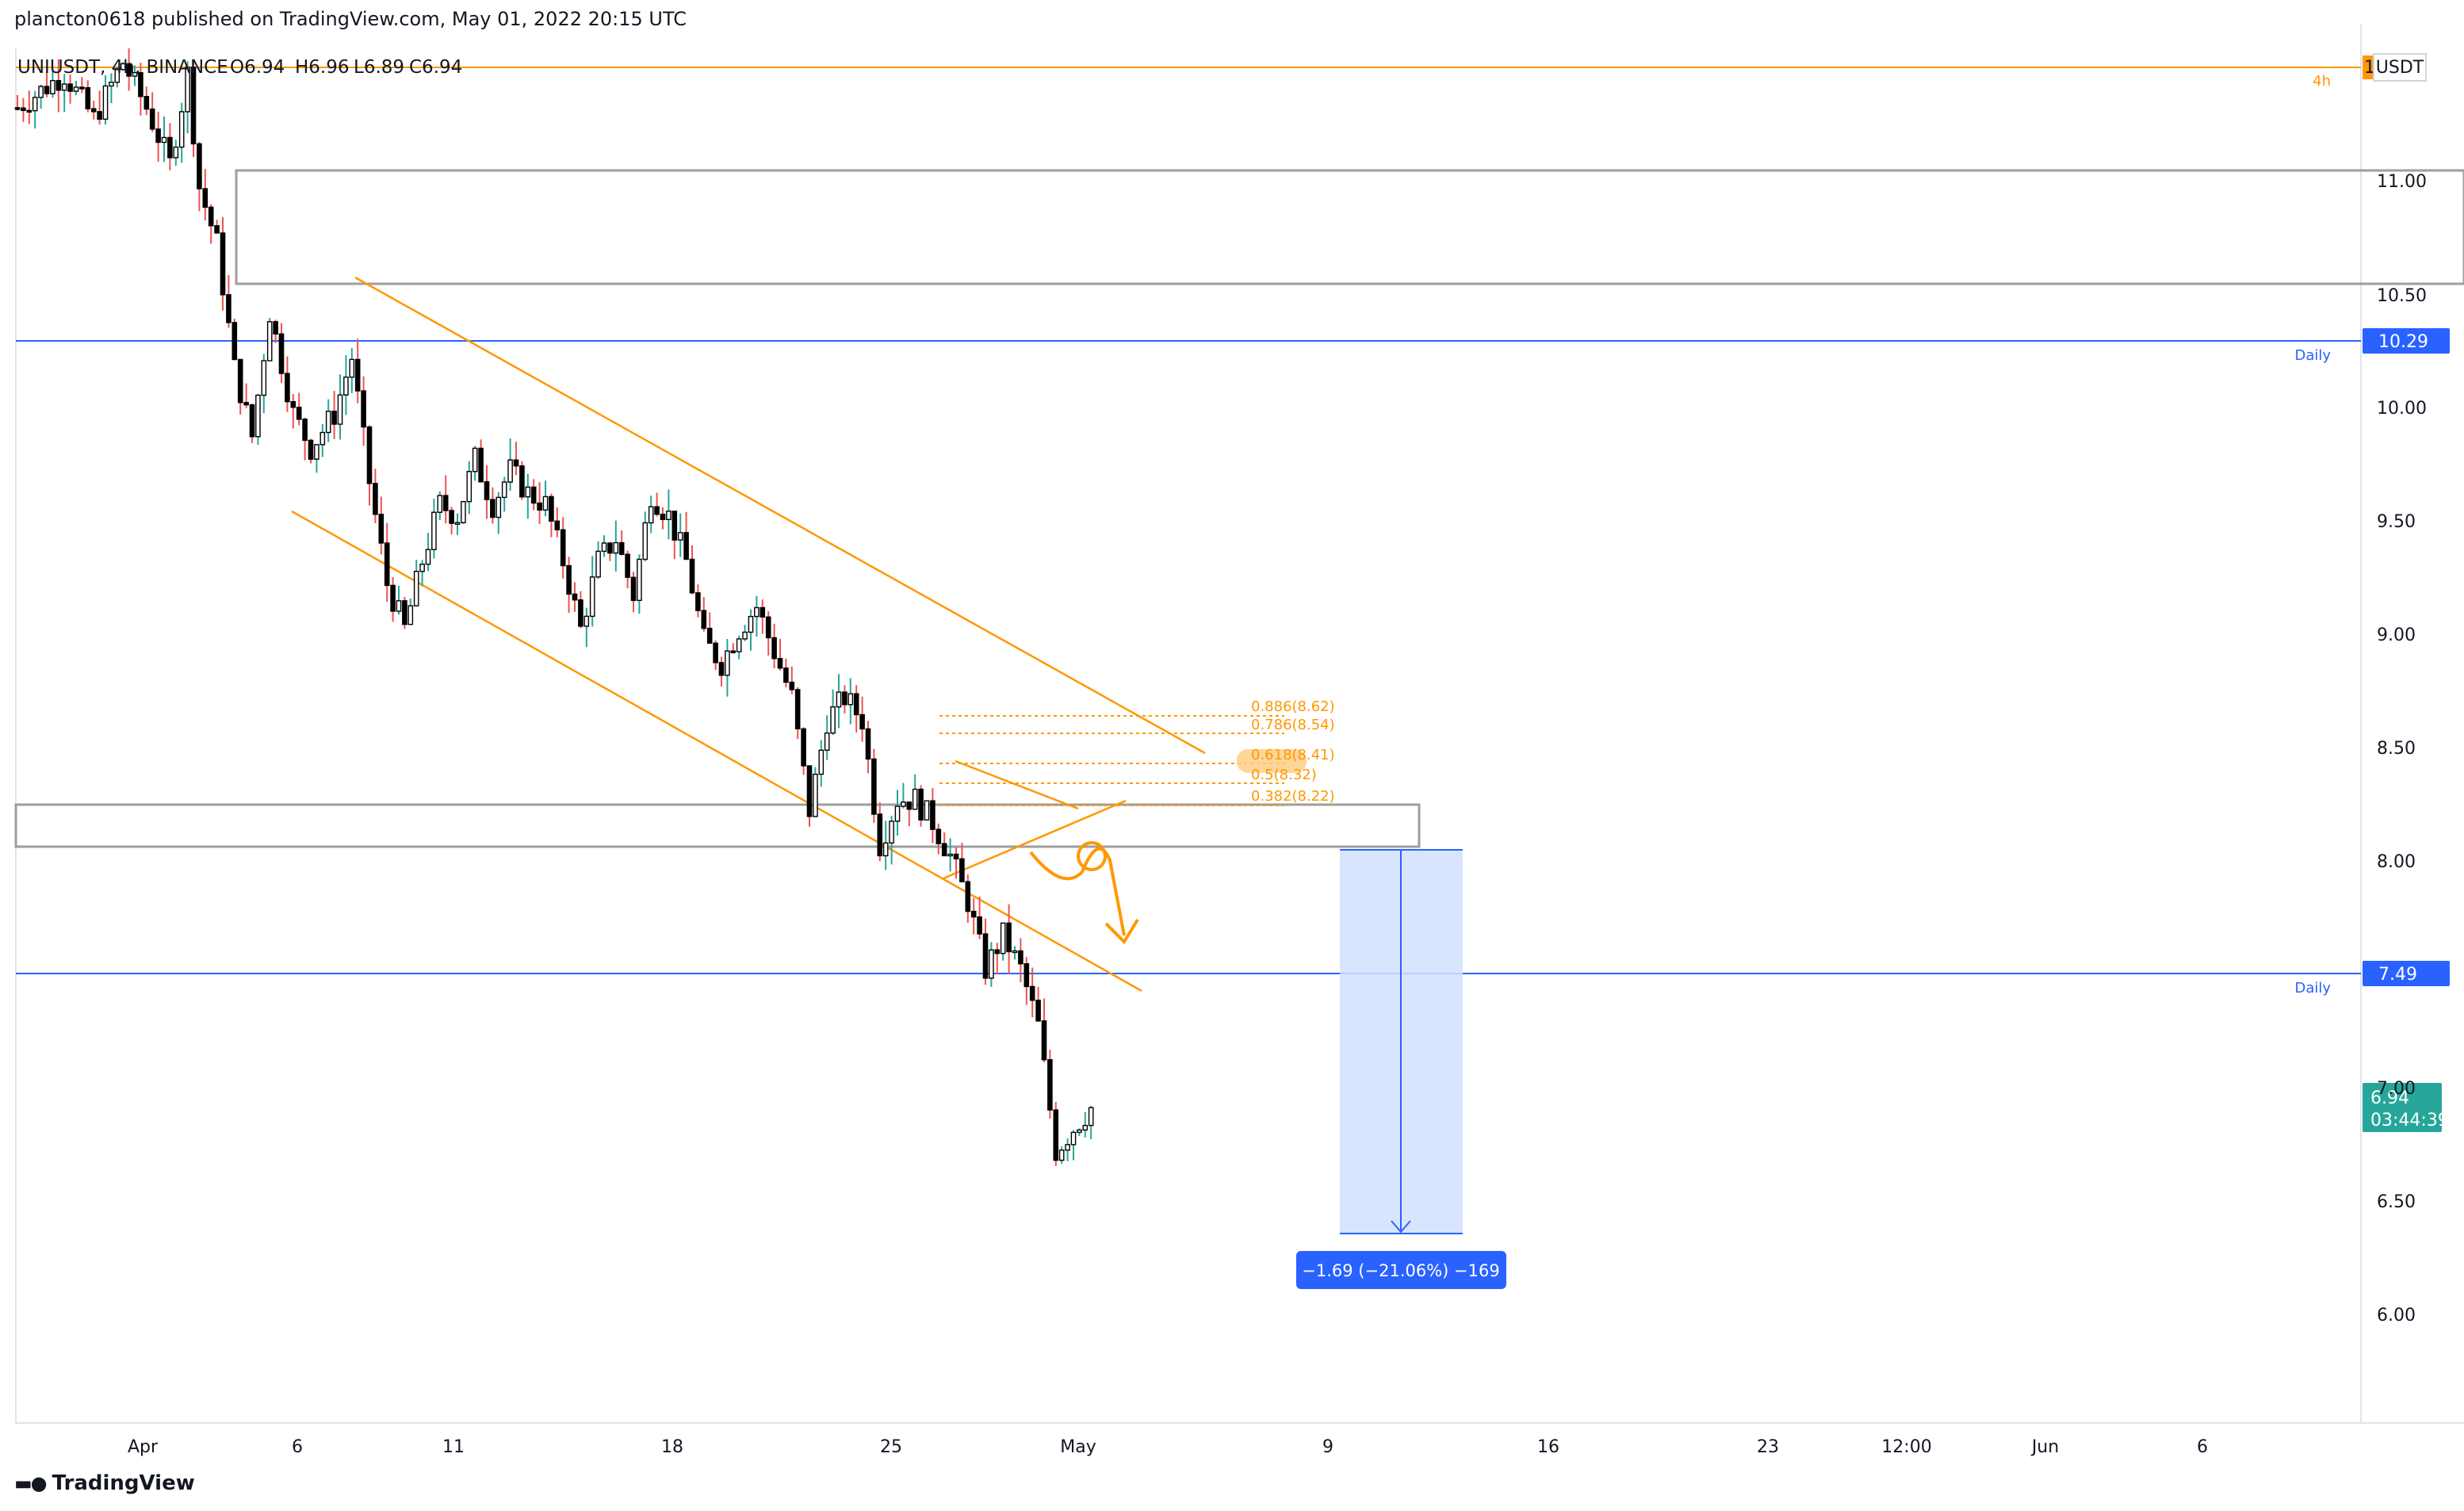 Image resolution: width=2464 pixels, height=1511 pixels. What do you see at coordinates (1293, 755) in the screenshot?
I see `fib-label: 0.618(8.41)` at bounding box center [1293, 755].